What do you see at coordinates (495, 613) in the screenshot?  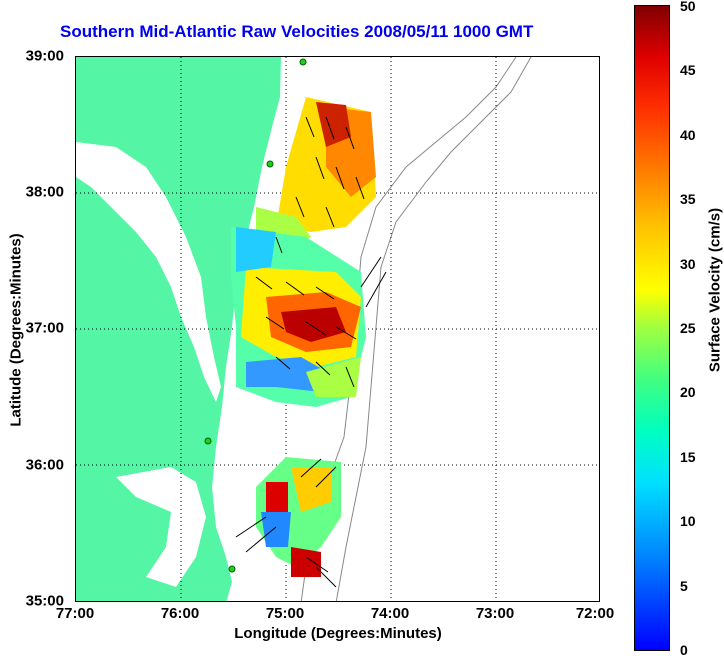 I see `x-tick: 73:00` at bounding box center [495, 613].